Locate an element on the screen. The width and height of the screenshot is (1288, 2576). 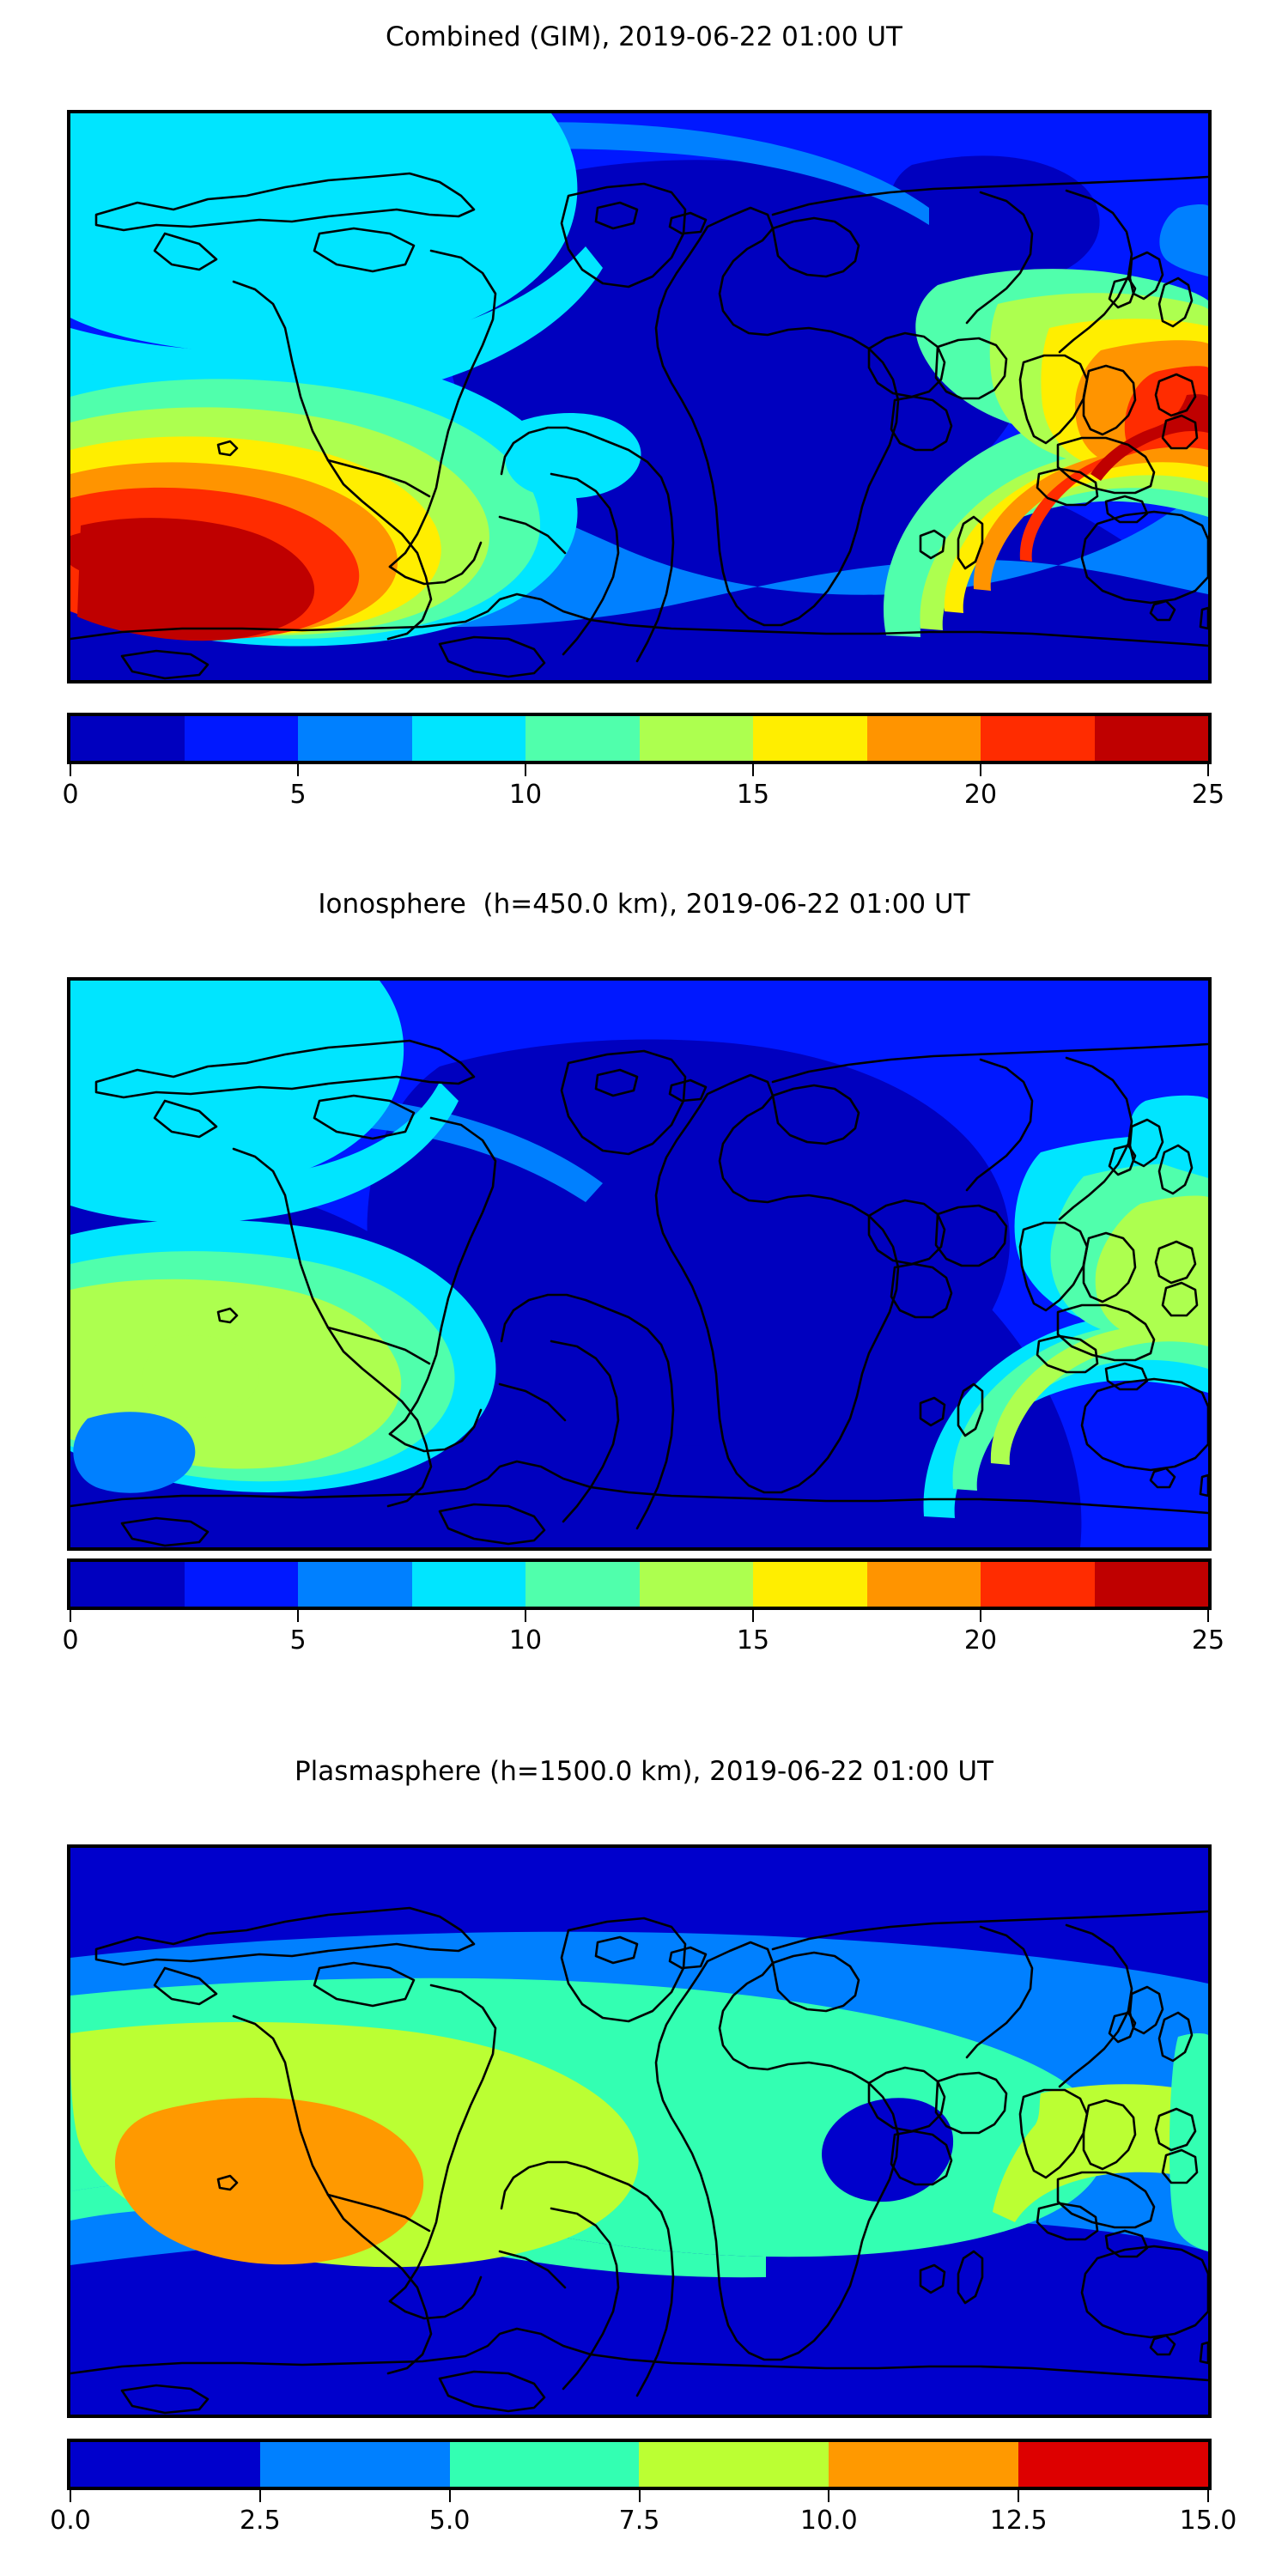
colorbar-labels-plasmasphere: 0.0 2.5 5.0 7.5 10.0 12.5 15.0 is located at coordinates (643, 2521).